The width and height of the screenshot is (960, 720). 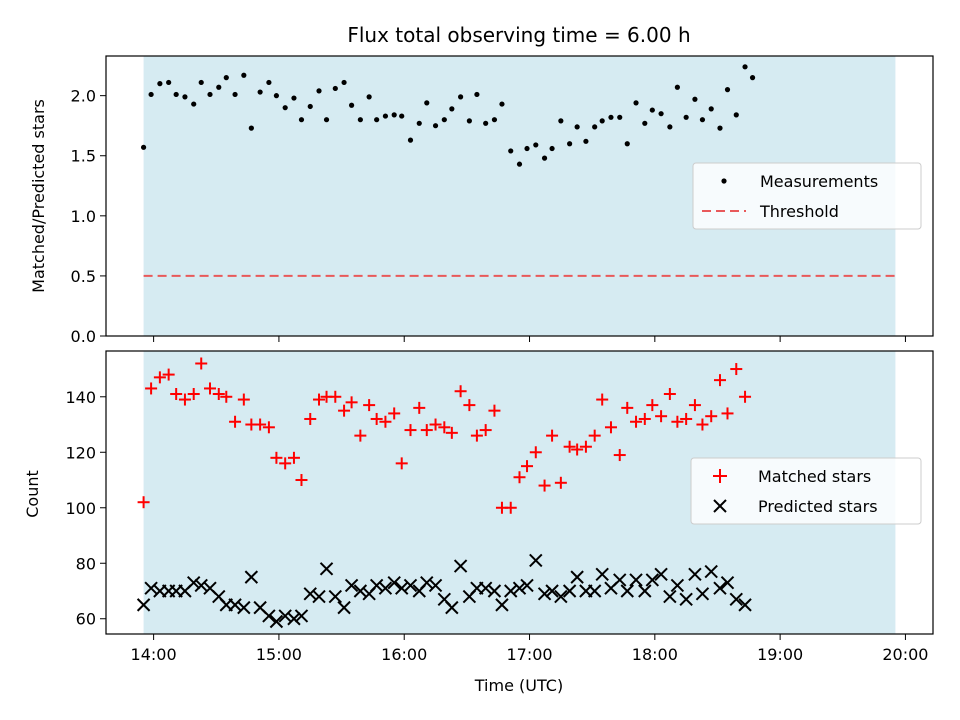 I want to click on x-tick-label: 17:00, so click(x=529, y=654).